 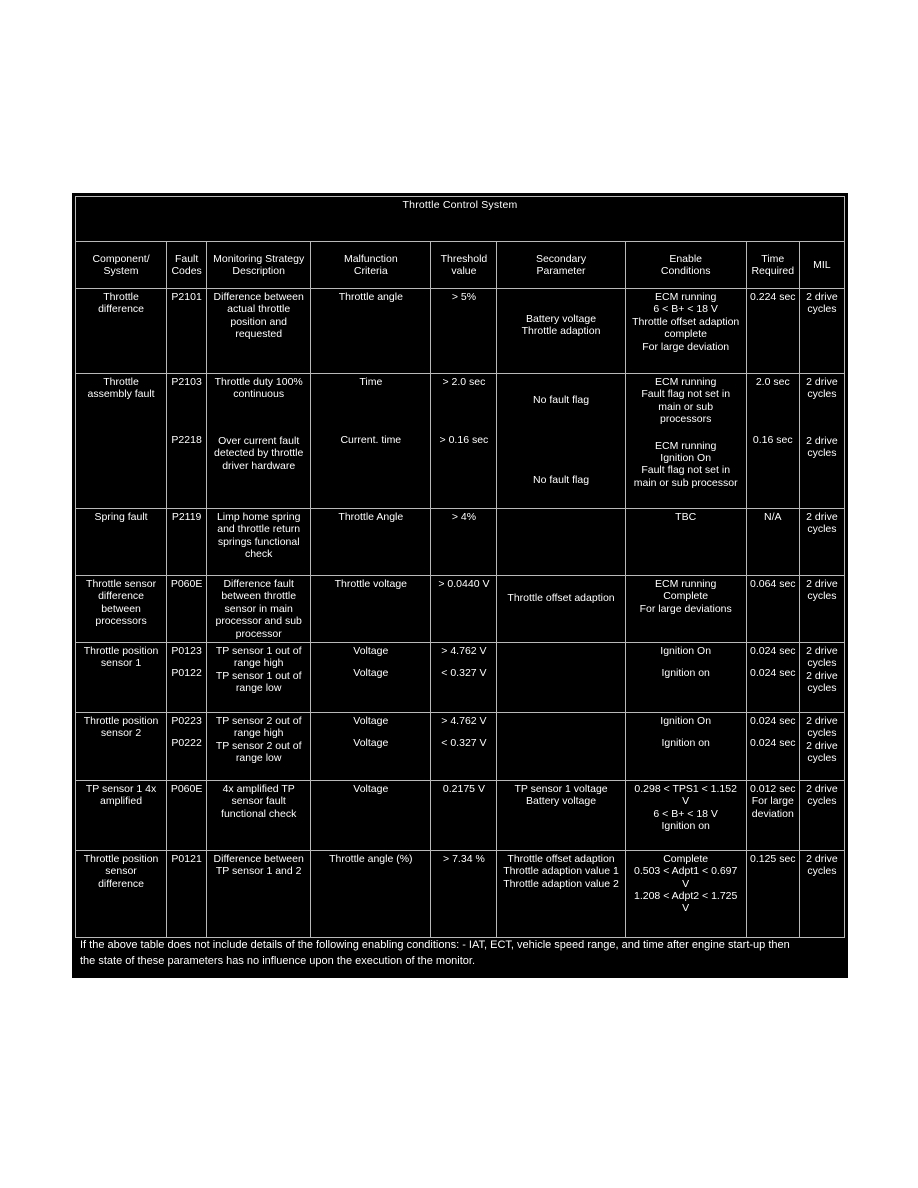 I want to click on text-line: 0.503 < Adpt1 < 0.697, so click(x=686, y=871).